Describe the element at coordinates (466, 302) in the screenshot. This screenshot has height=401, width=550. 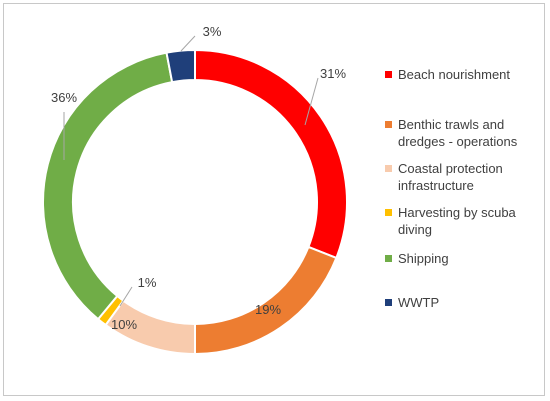
I see `legend-item-wwtp: WWTP` at that location.